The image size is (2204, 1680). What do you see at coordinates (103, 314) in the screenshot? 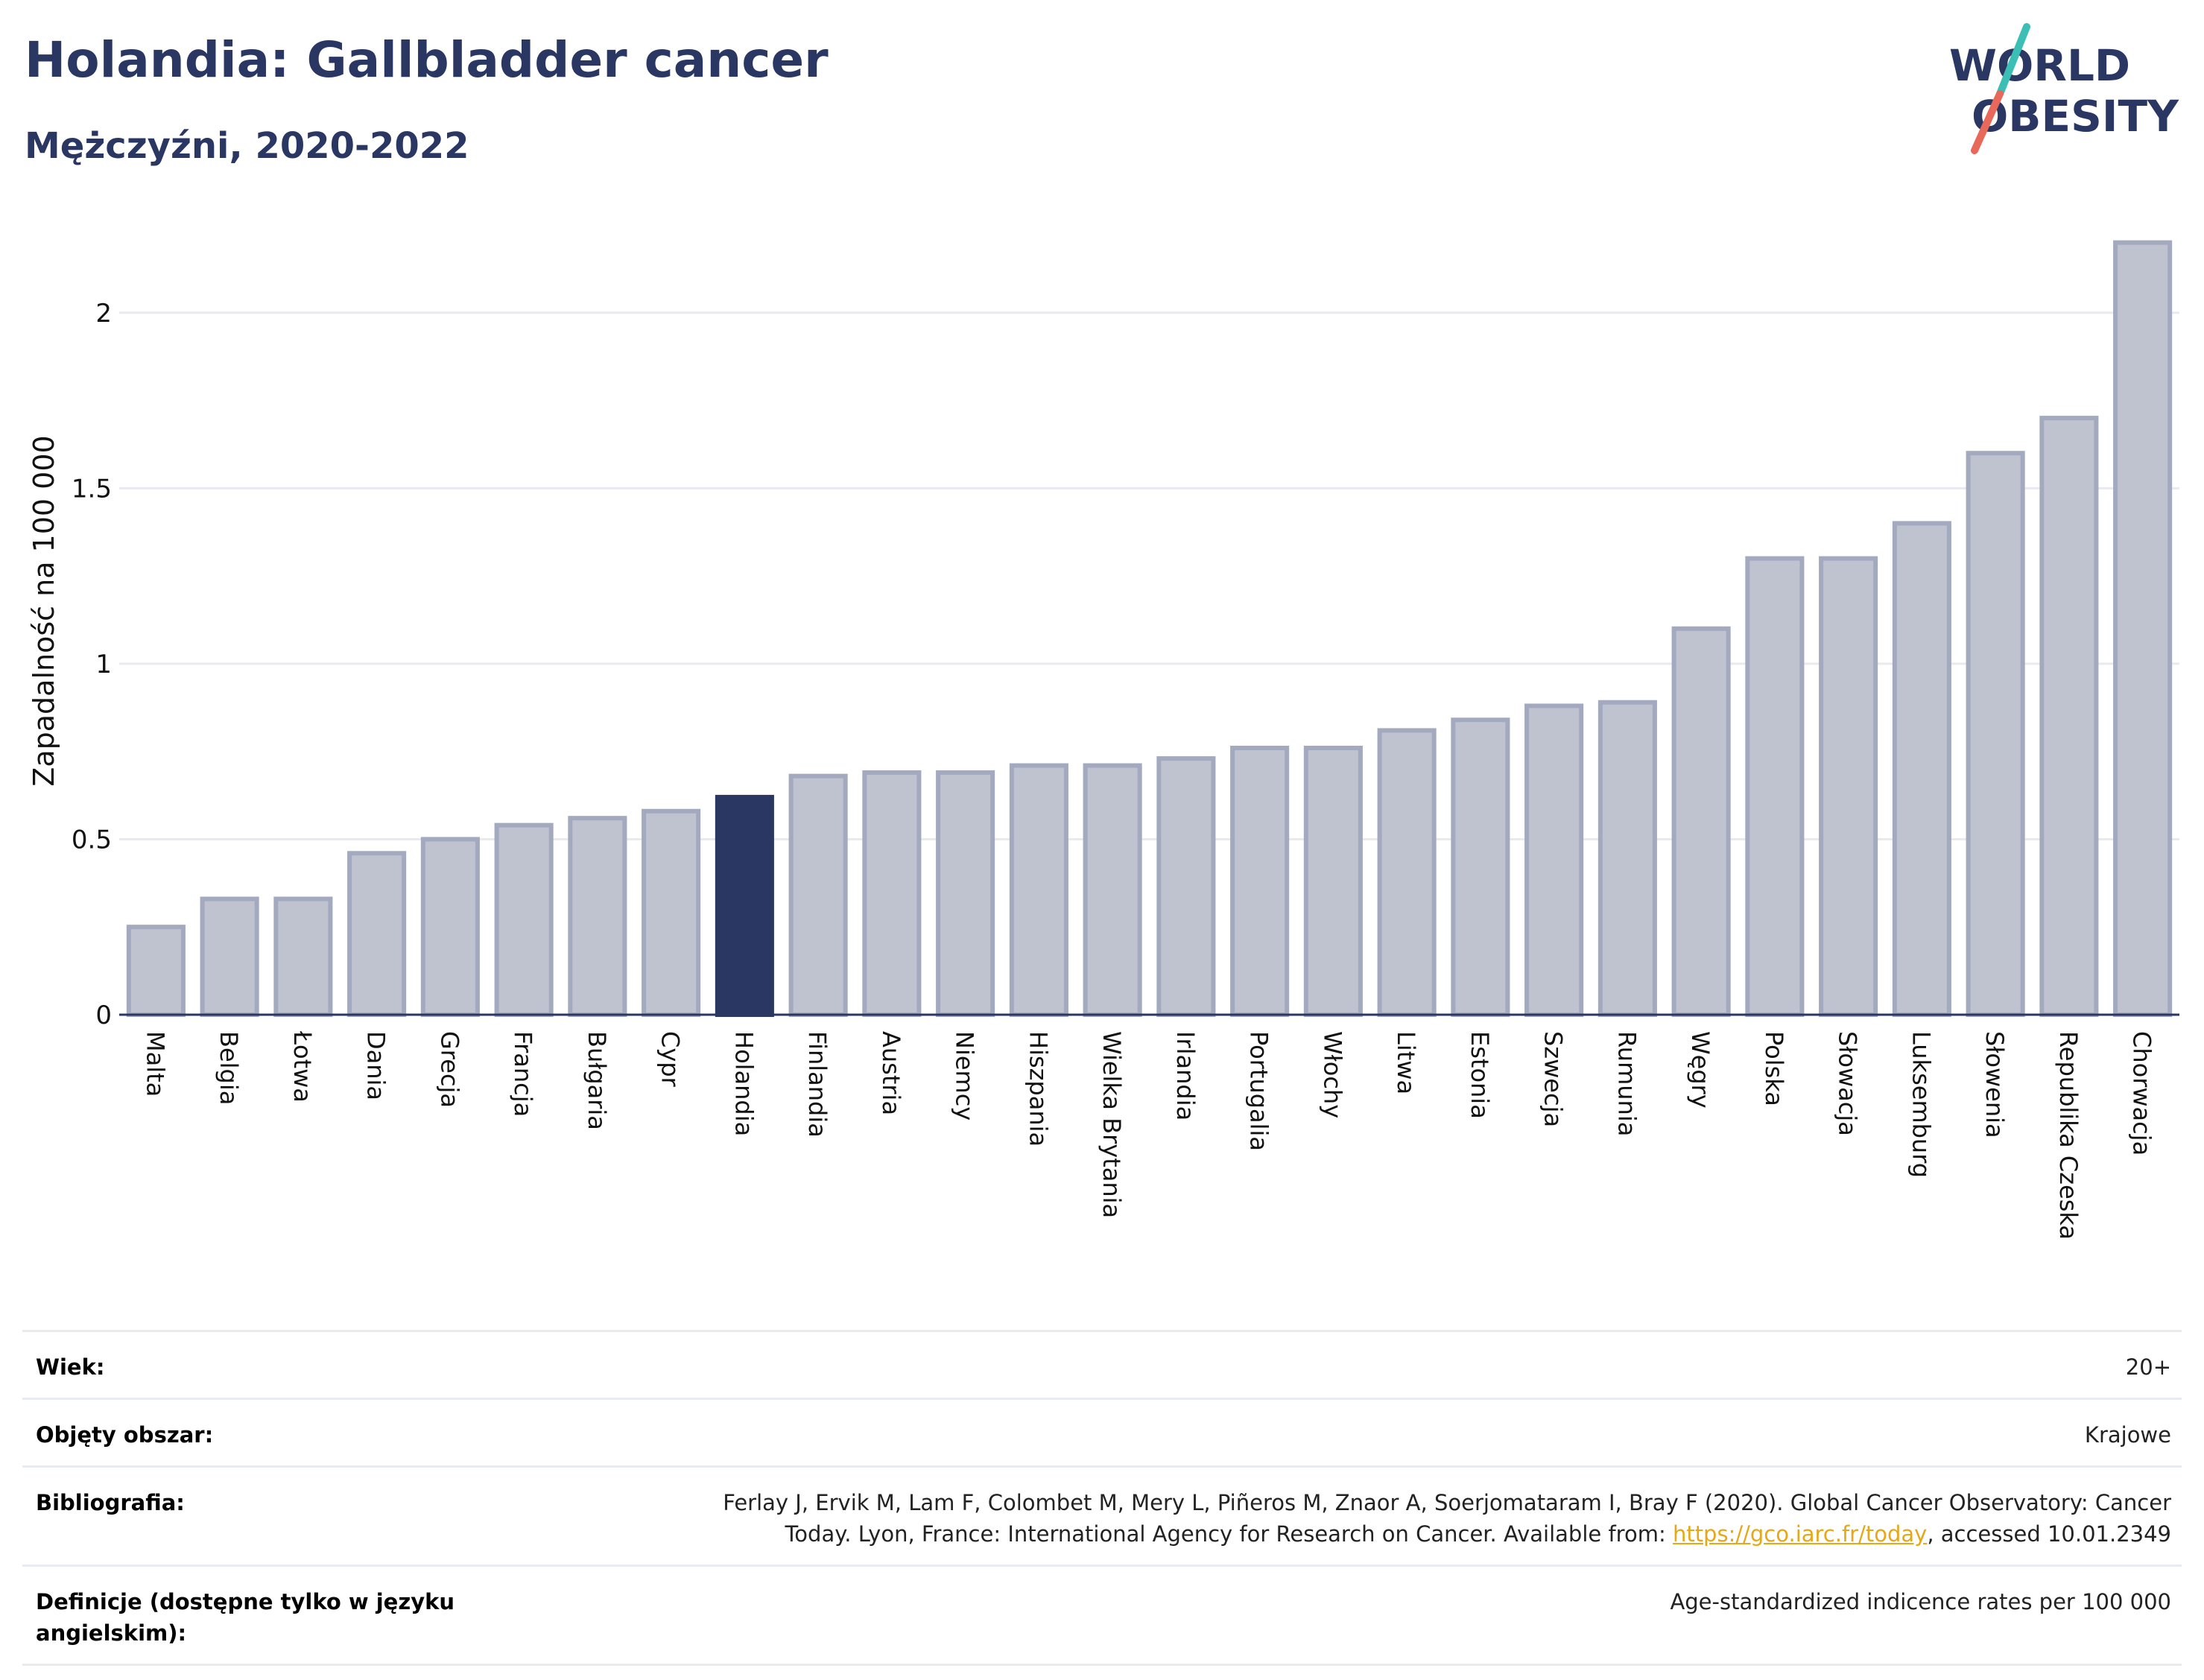
I see `y-tick-label: 2` at bounding box center [103, 314].